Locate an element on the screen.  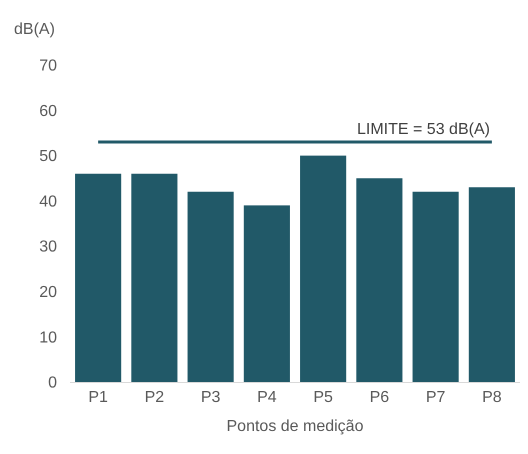
y-tick-label: 10 is located at coordinates (48, 337).